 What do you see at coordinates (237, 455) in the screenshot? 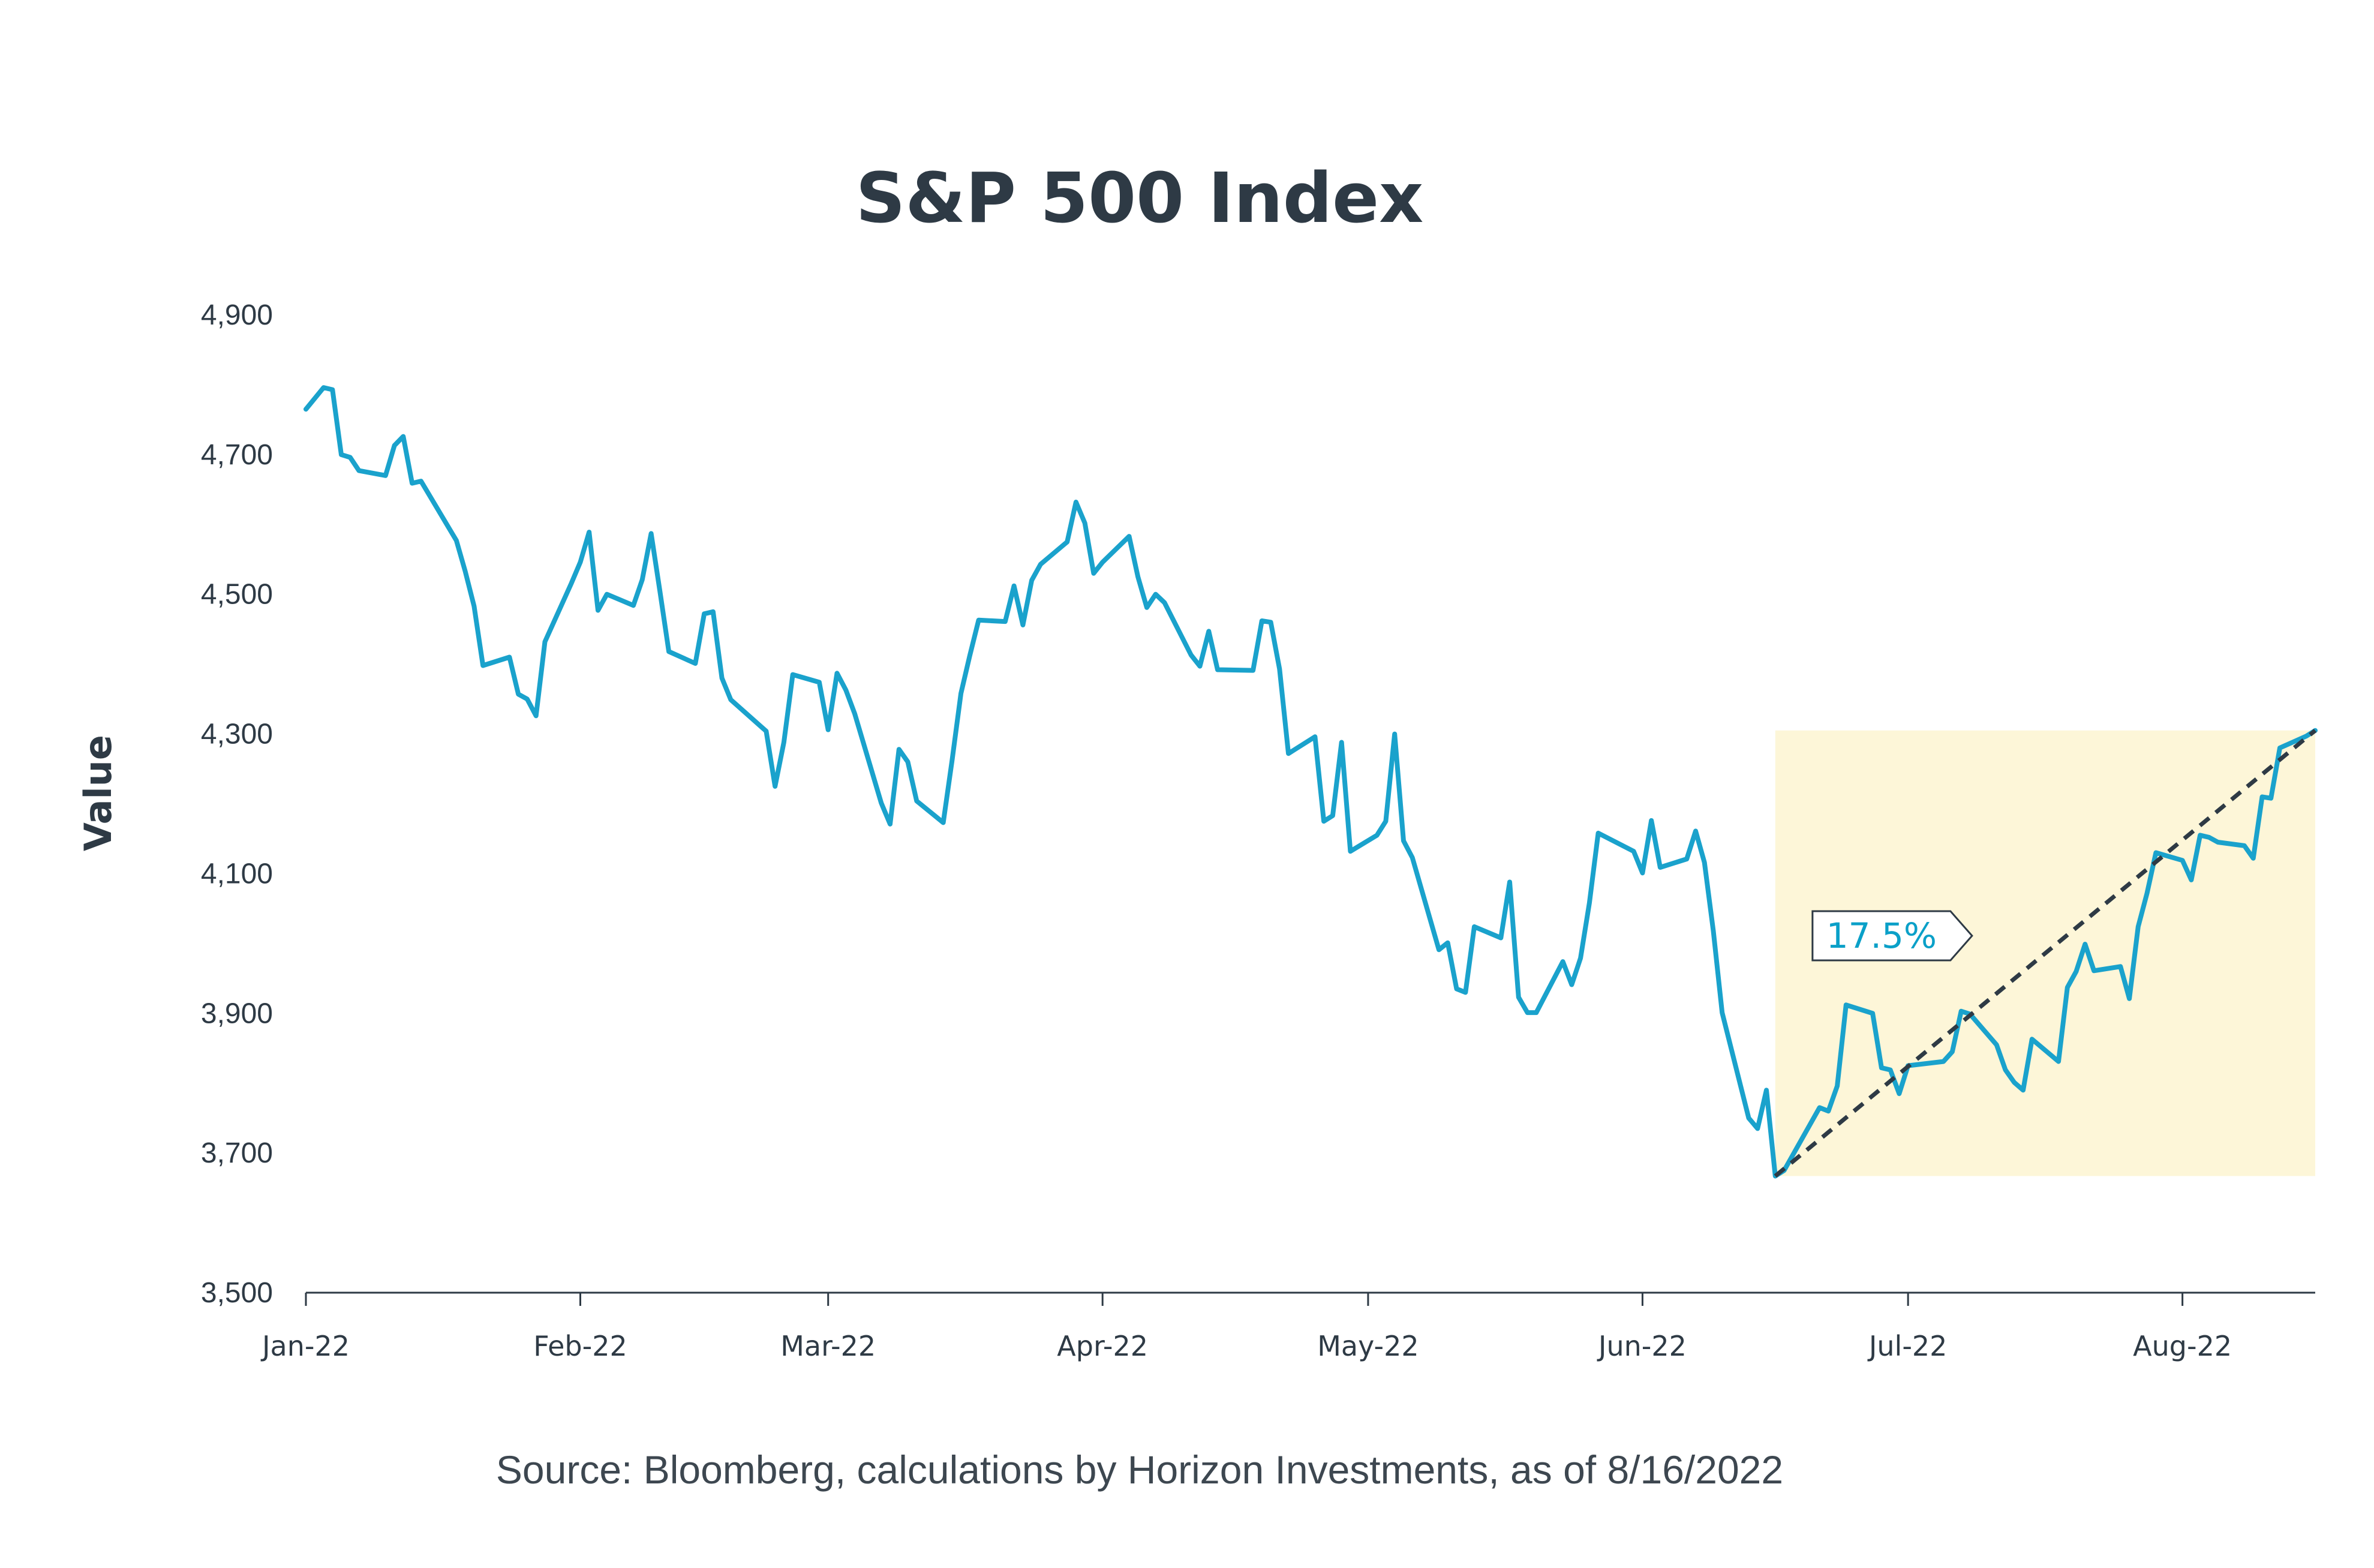
I see `y-tick-label: 4,700` at bounding box center [237, 455].